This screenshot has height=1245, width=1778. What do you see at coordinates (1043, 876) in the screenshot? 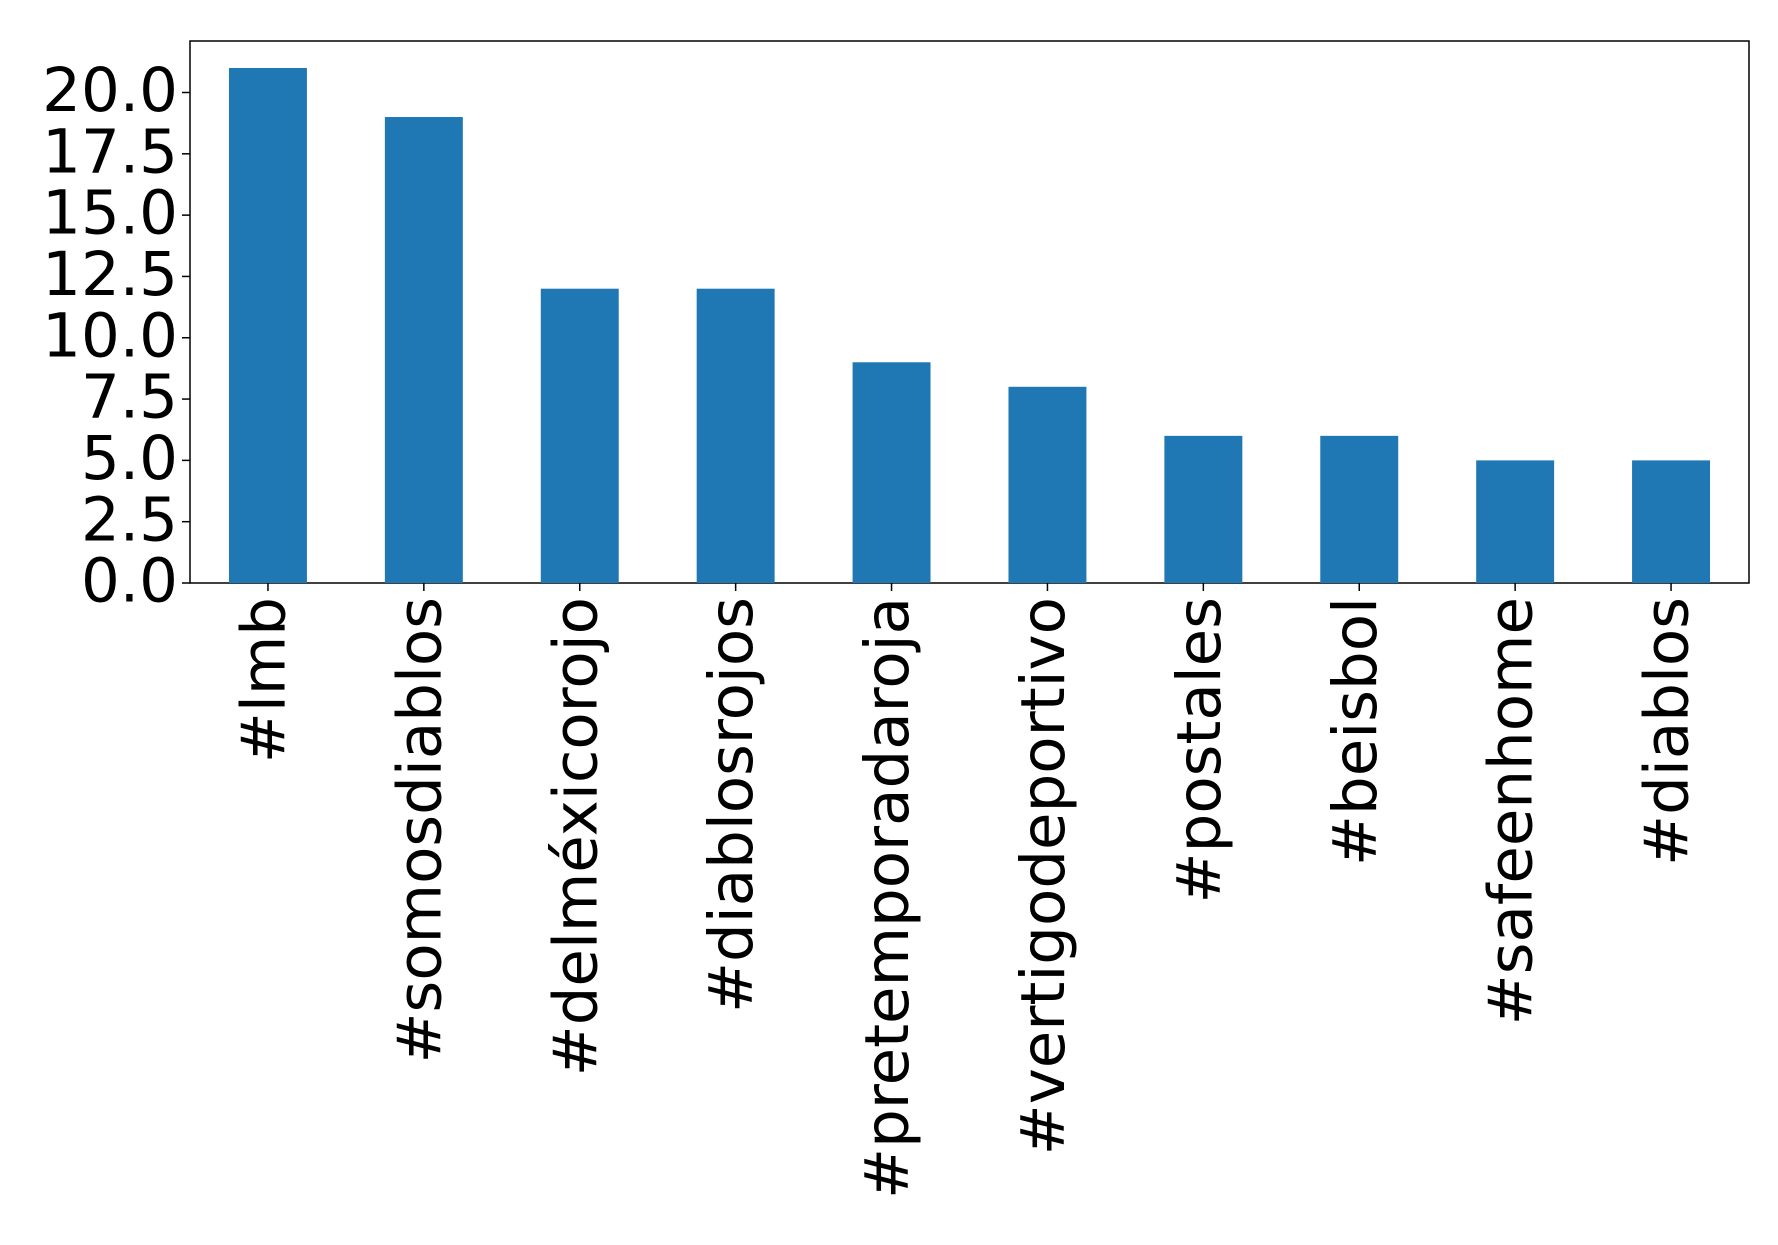
I see `x-tick-label: #vertigodeportivo` at bounding box center [1043, 876].